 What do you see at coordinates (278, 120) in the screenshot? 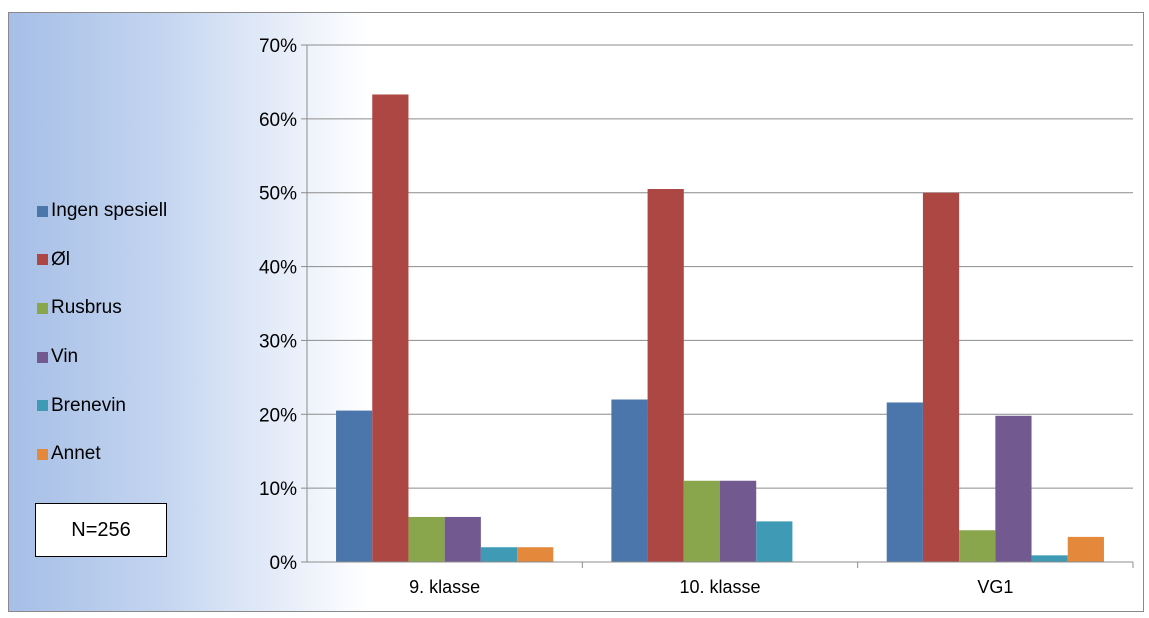
I see `y-tick-label: 60%` at bounding box center [278, 120].